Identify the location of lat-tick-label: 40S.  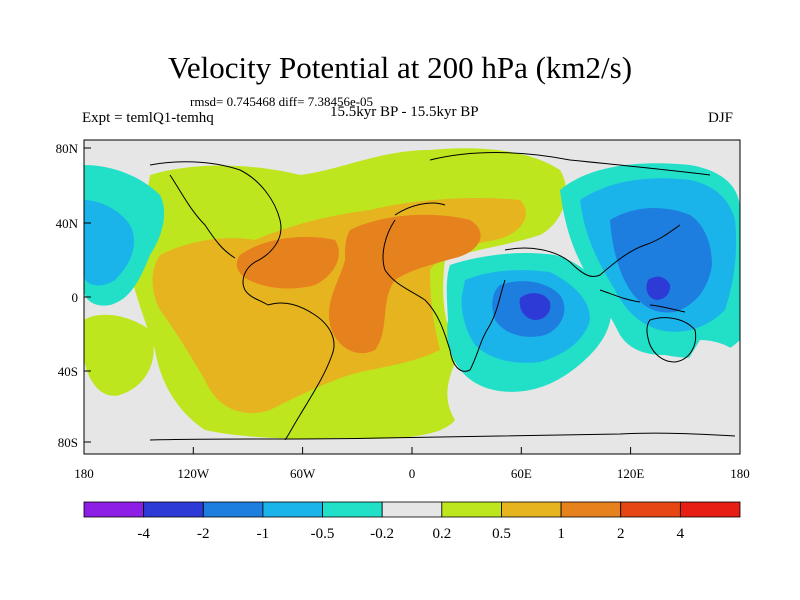
(68, 371).